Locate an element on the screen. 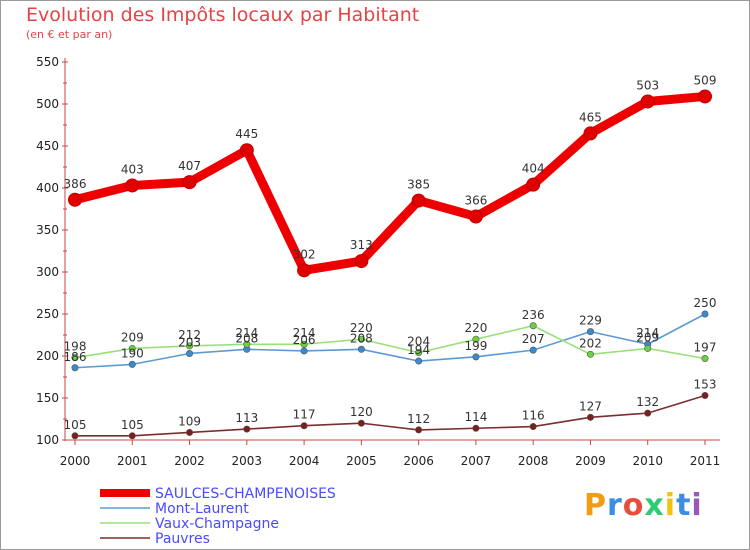  legend-label: Pauvres is located at coordinates (182, 539).